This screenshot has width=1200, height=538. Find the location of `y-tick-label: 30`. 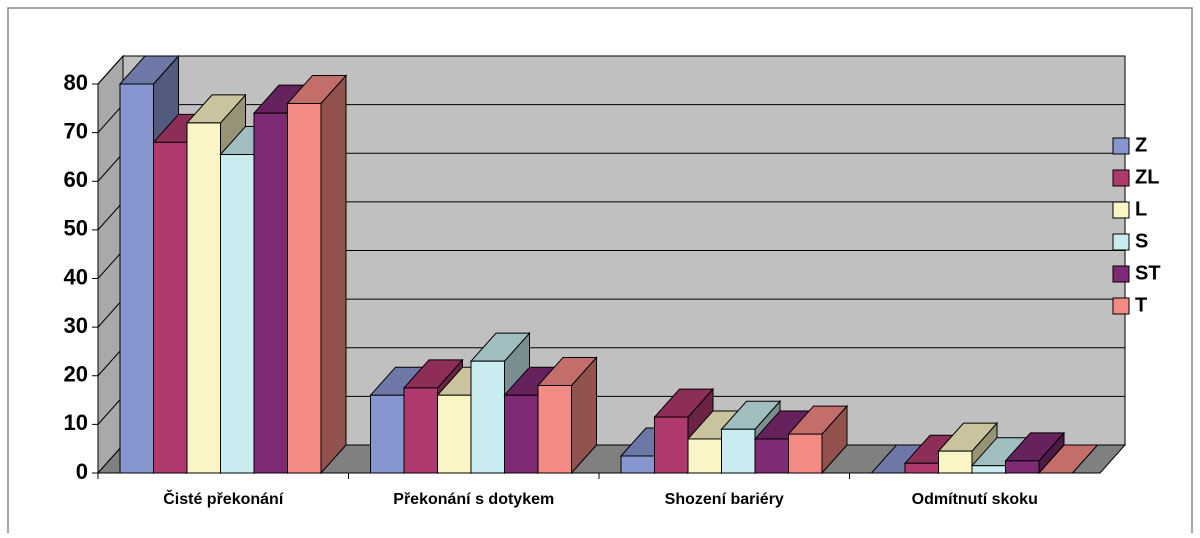

y-tick-label: 30 is located at coordinates (76, 325).